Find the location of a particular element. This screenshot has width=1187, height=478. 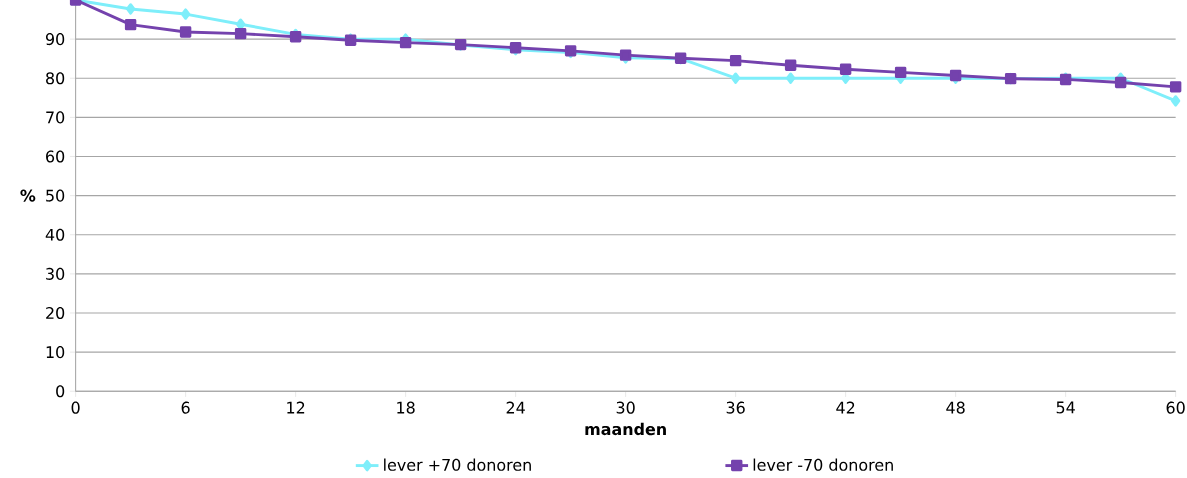

x-tick-label: 48 is located at coordinates (955, 407).